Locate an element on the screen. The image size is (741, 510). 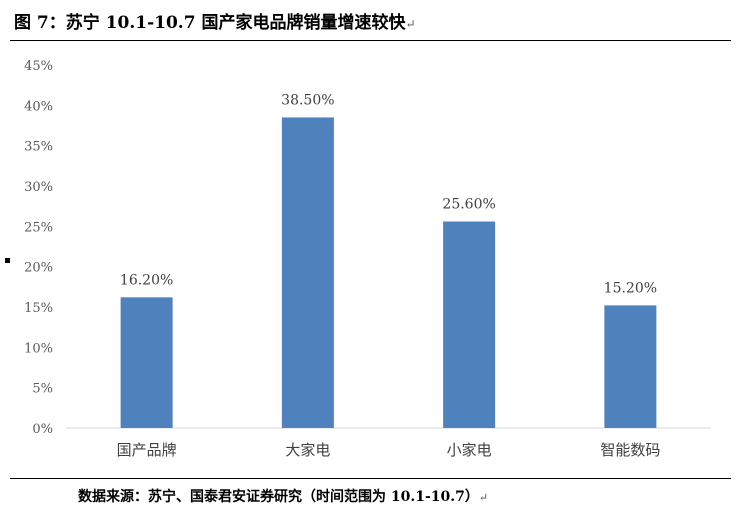
bottom-rule is located at coordinates (370, 478).